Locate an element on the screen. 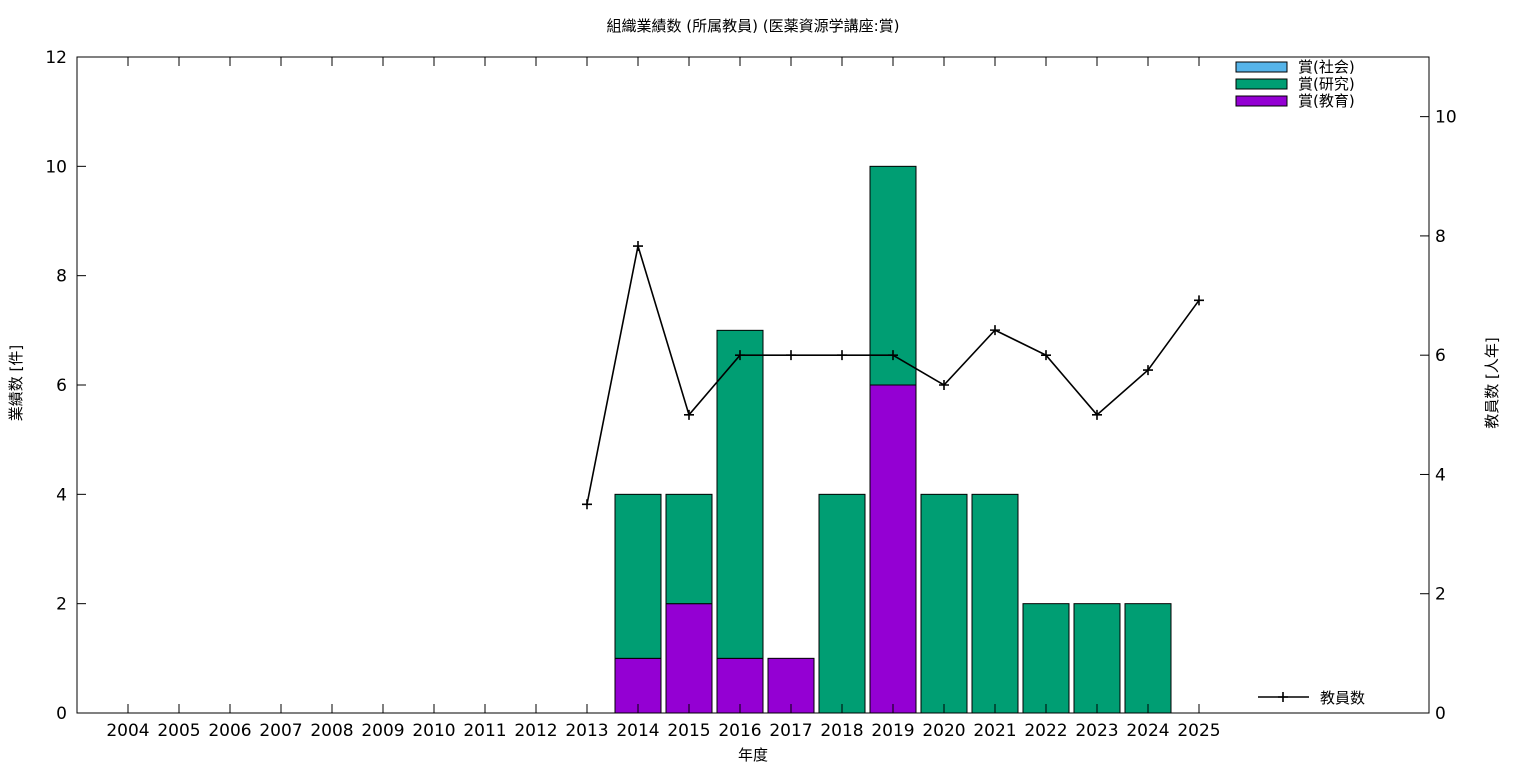  y-axis-label: 業績数 [件] is located at coordinates (16, 383).